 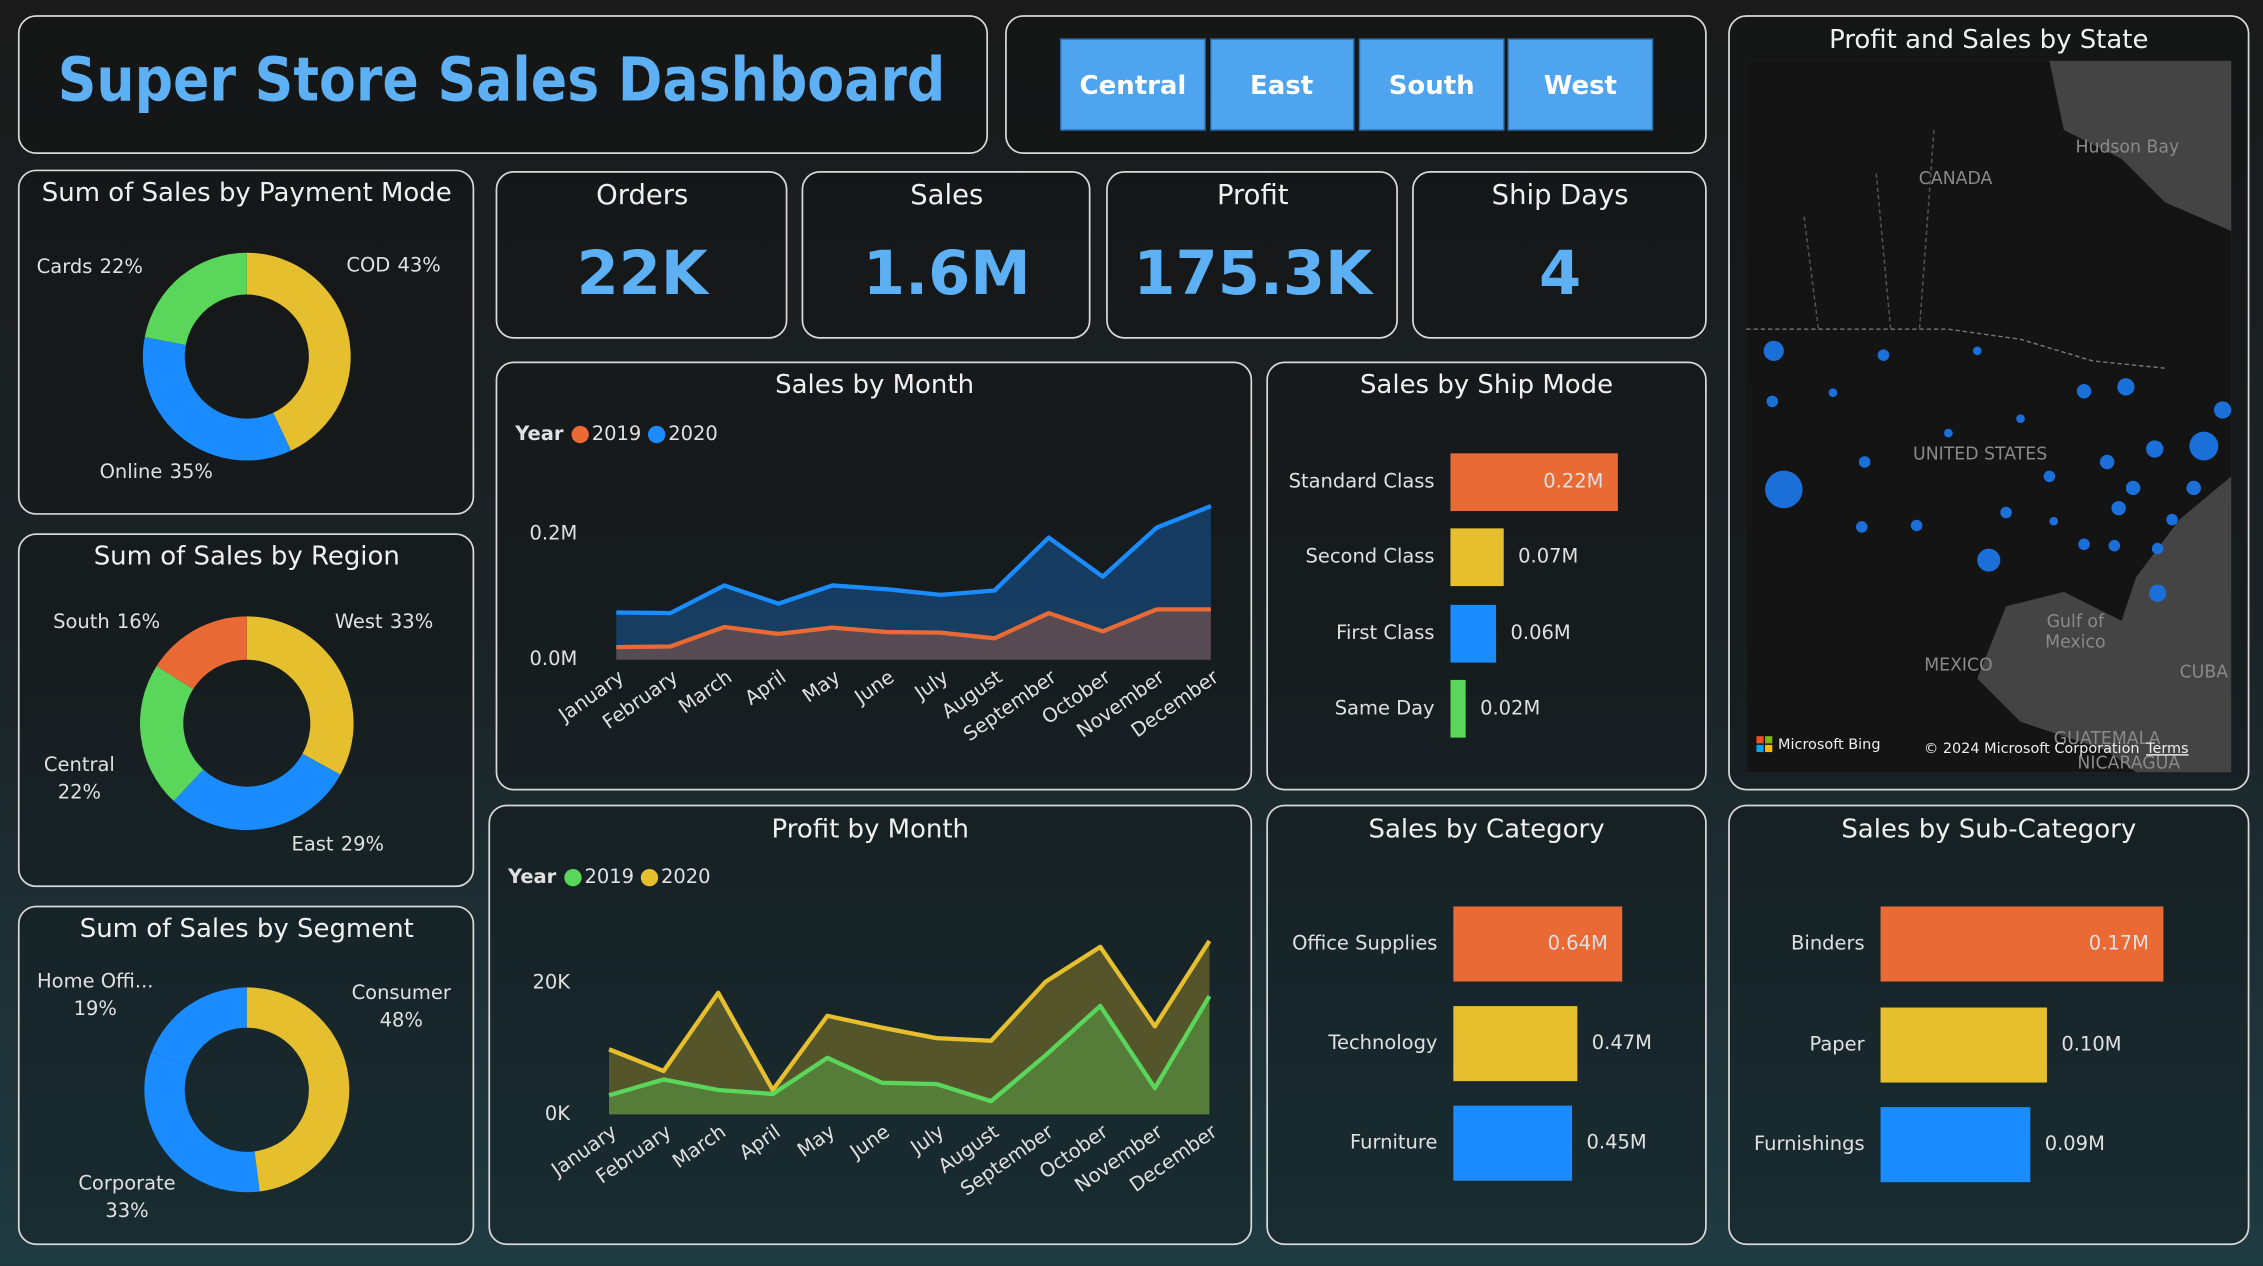 I want to click on map-label: Hudson Bay, so click(x=2127, y=147).